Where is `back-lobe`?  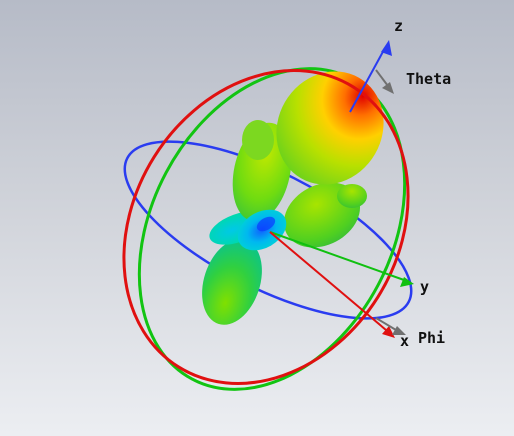 back-lobe is located at coordinates (258, 140).